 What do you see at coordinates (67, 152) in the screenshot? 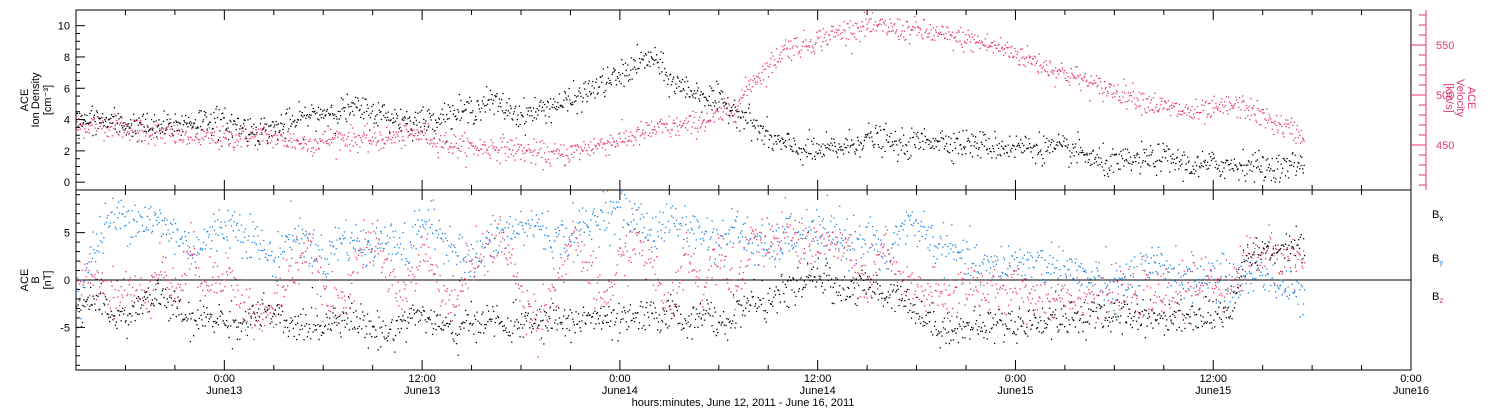
I see `density-tick-label: 2` at bounding box center [67, 152].